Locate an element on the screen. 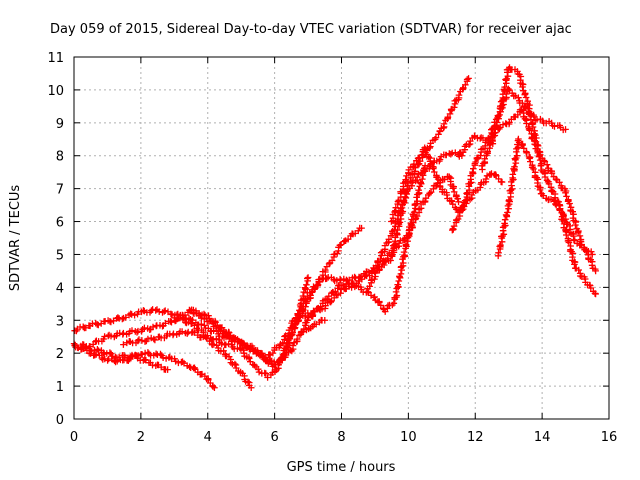  y-tick-label: 11 is located at coordinates (55, 58).